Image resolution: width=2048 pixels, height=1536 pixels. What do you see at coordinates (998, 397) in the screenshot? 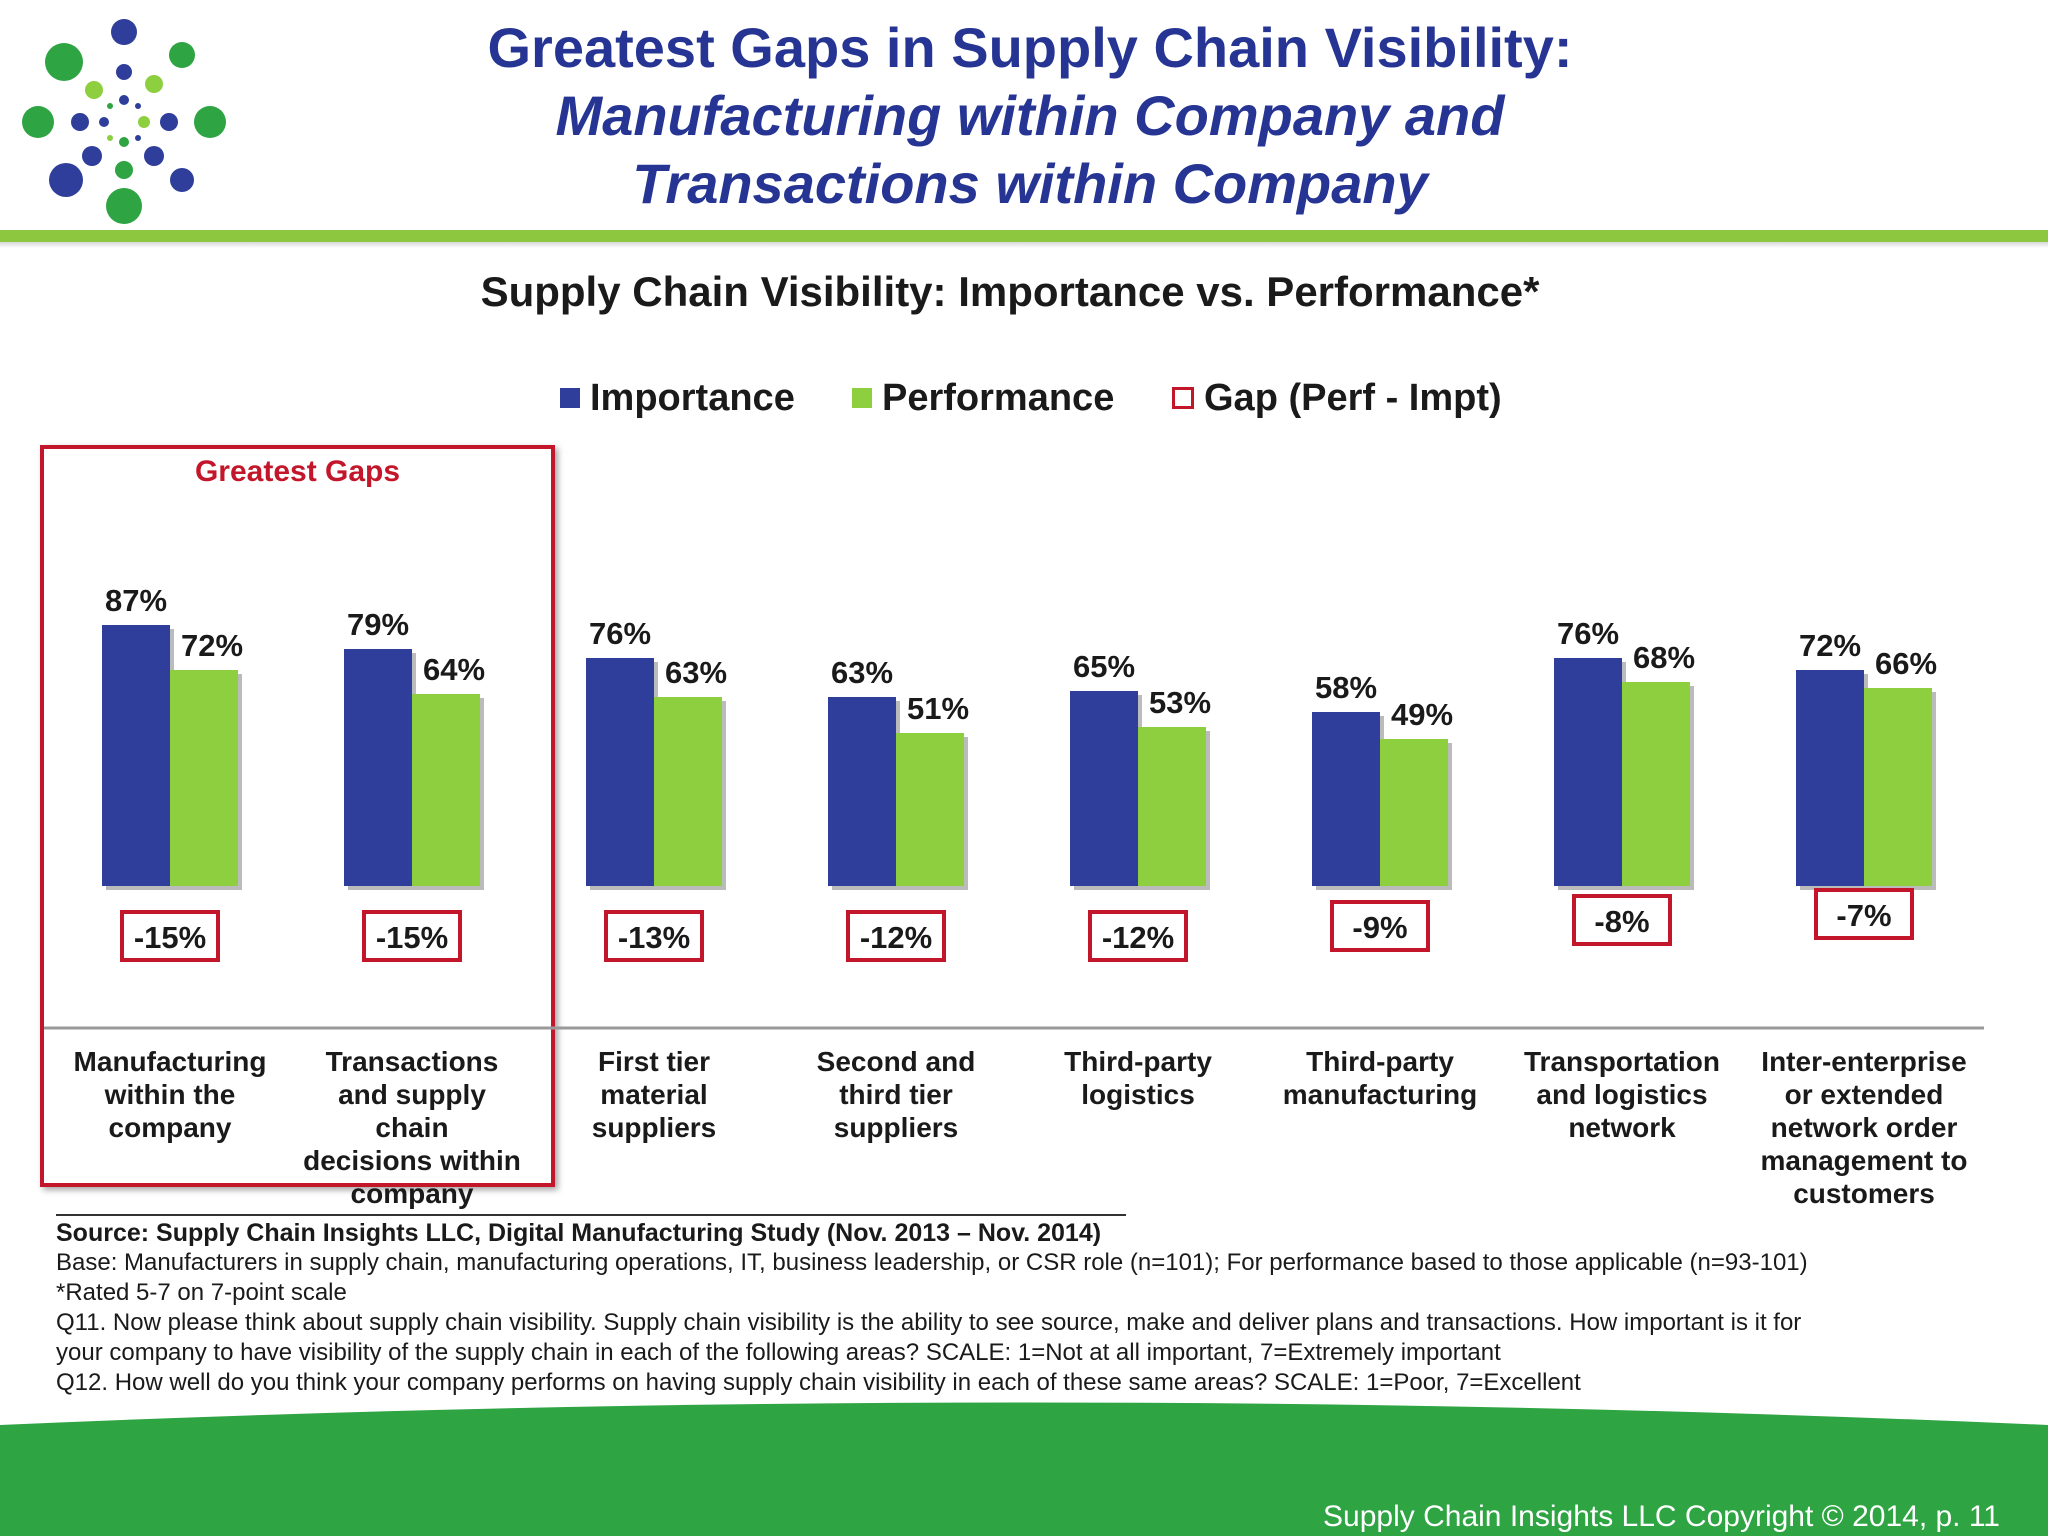
I see `legend-label-performance: Performance` at bounding box center [998, 397].